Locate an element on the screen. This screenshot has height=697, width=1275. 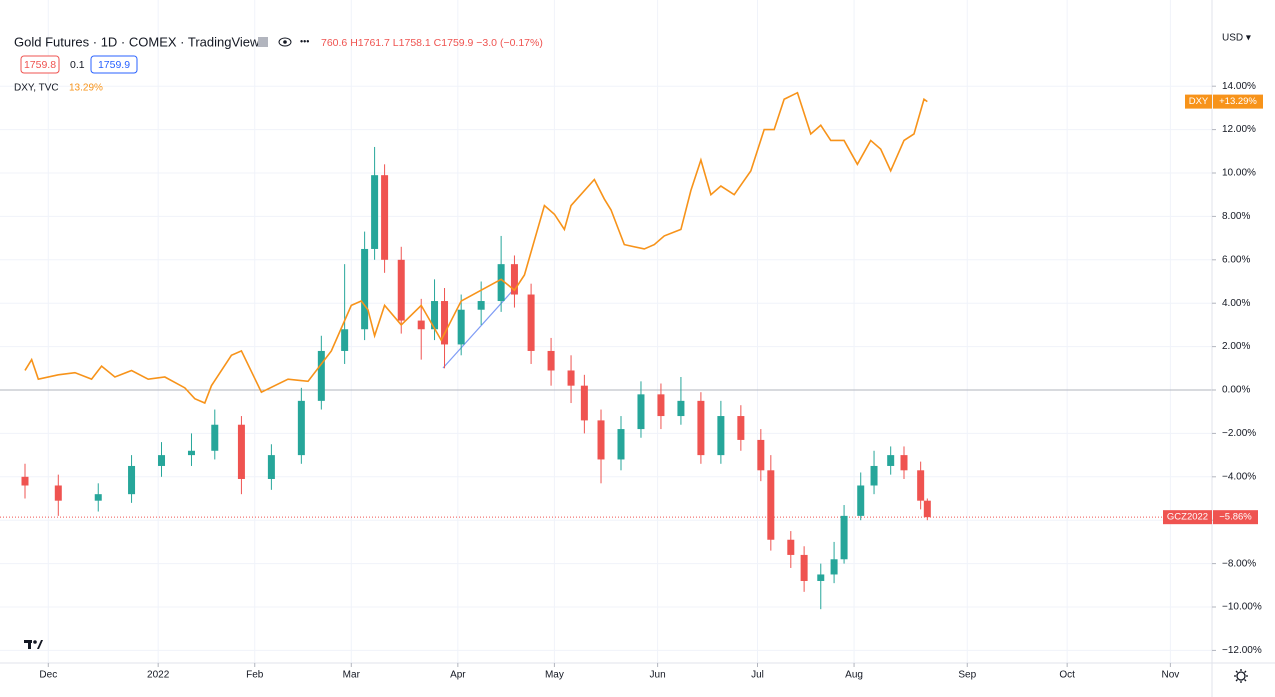
x-tick-label: Jul is located at coordinates (757, 675).